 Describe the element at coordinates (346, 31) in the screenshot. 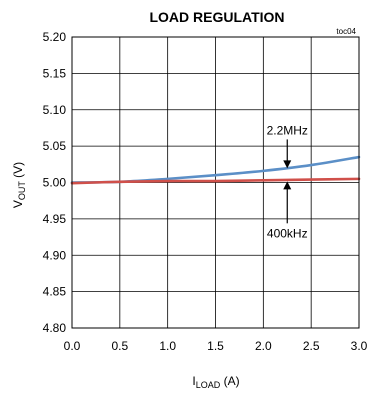

I see `figure-tag: toc04` at that location.